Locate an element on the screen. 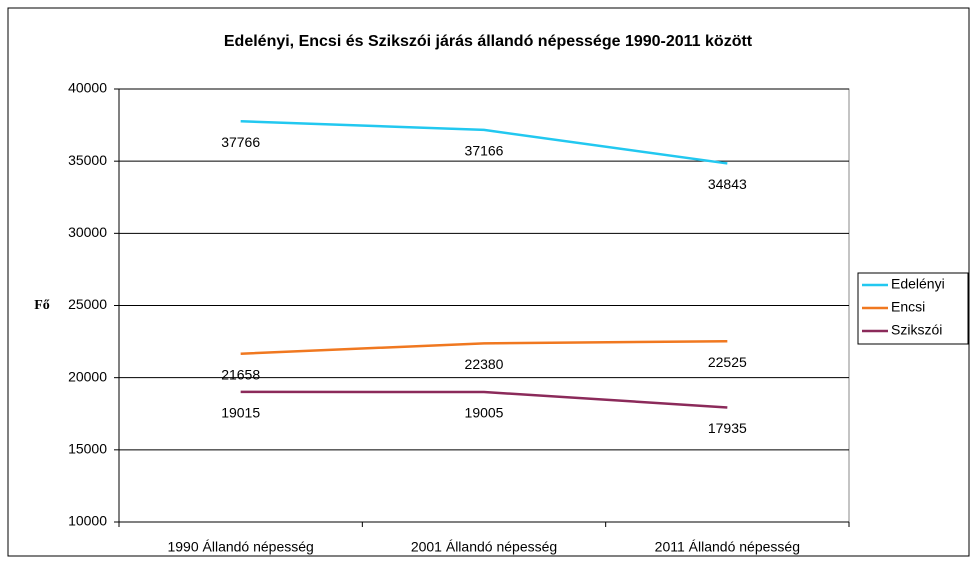 This screenshot has width=977, height=564. data-label: 22525 is located at coordinates (727, 362).